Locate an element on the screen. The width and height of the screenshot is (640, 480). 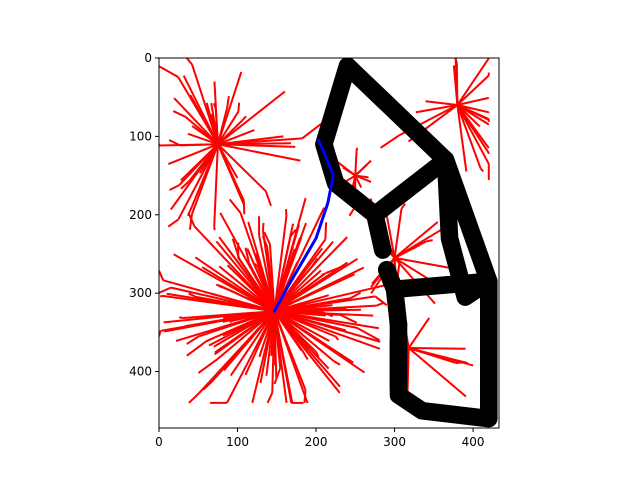
y-tick-label: 200 is located at coordinates (140, 215).